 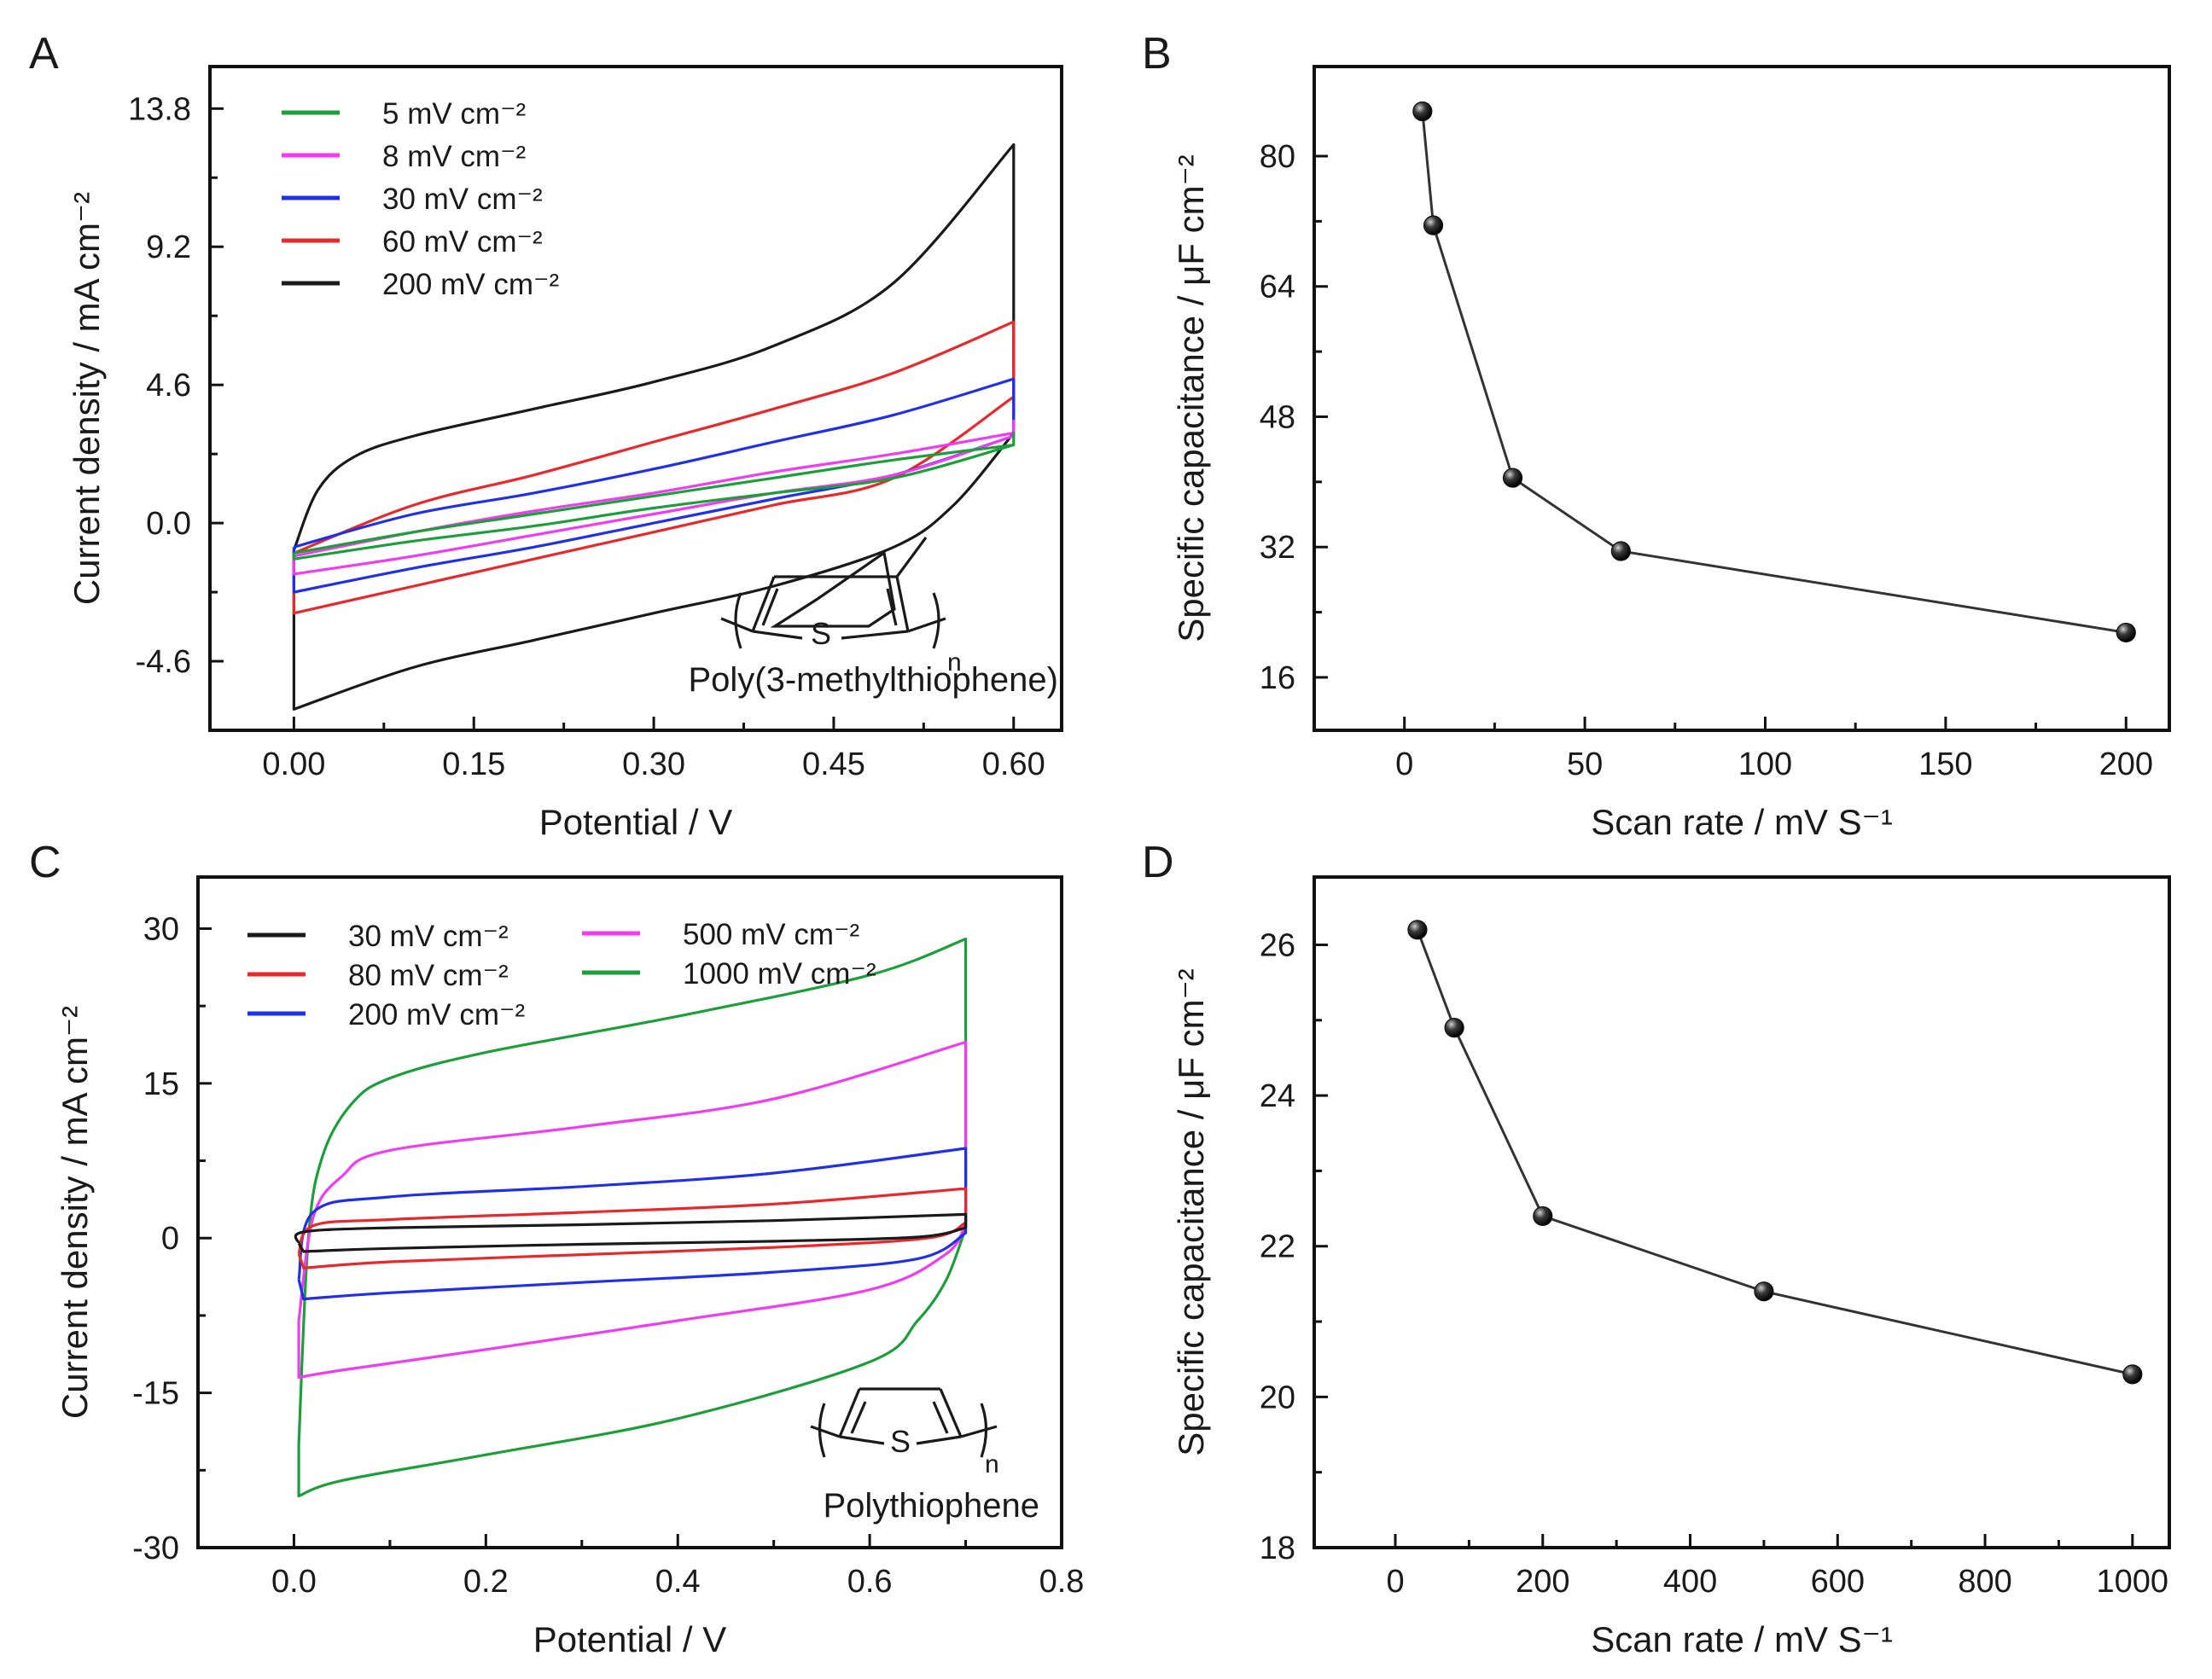 I want to click on y-tick-label: 13.8, so click(x=159, y=109).